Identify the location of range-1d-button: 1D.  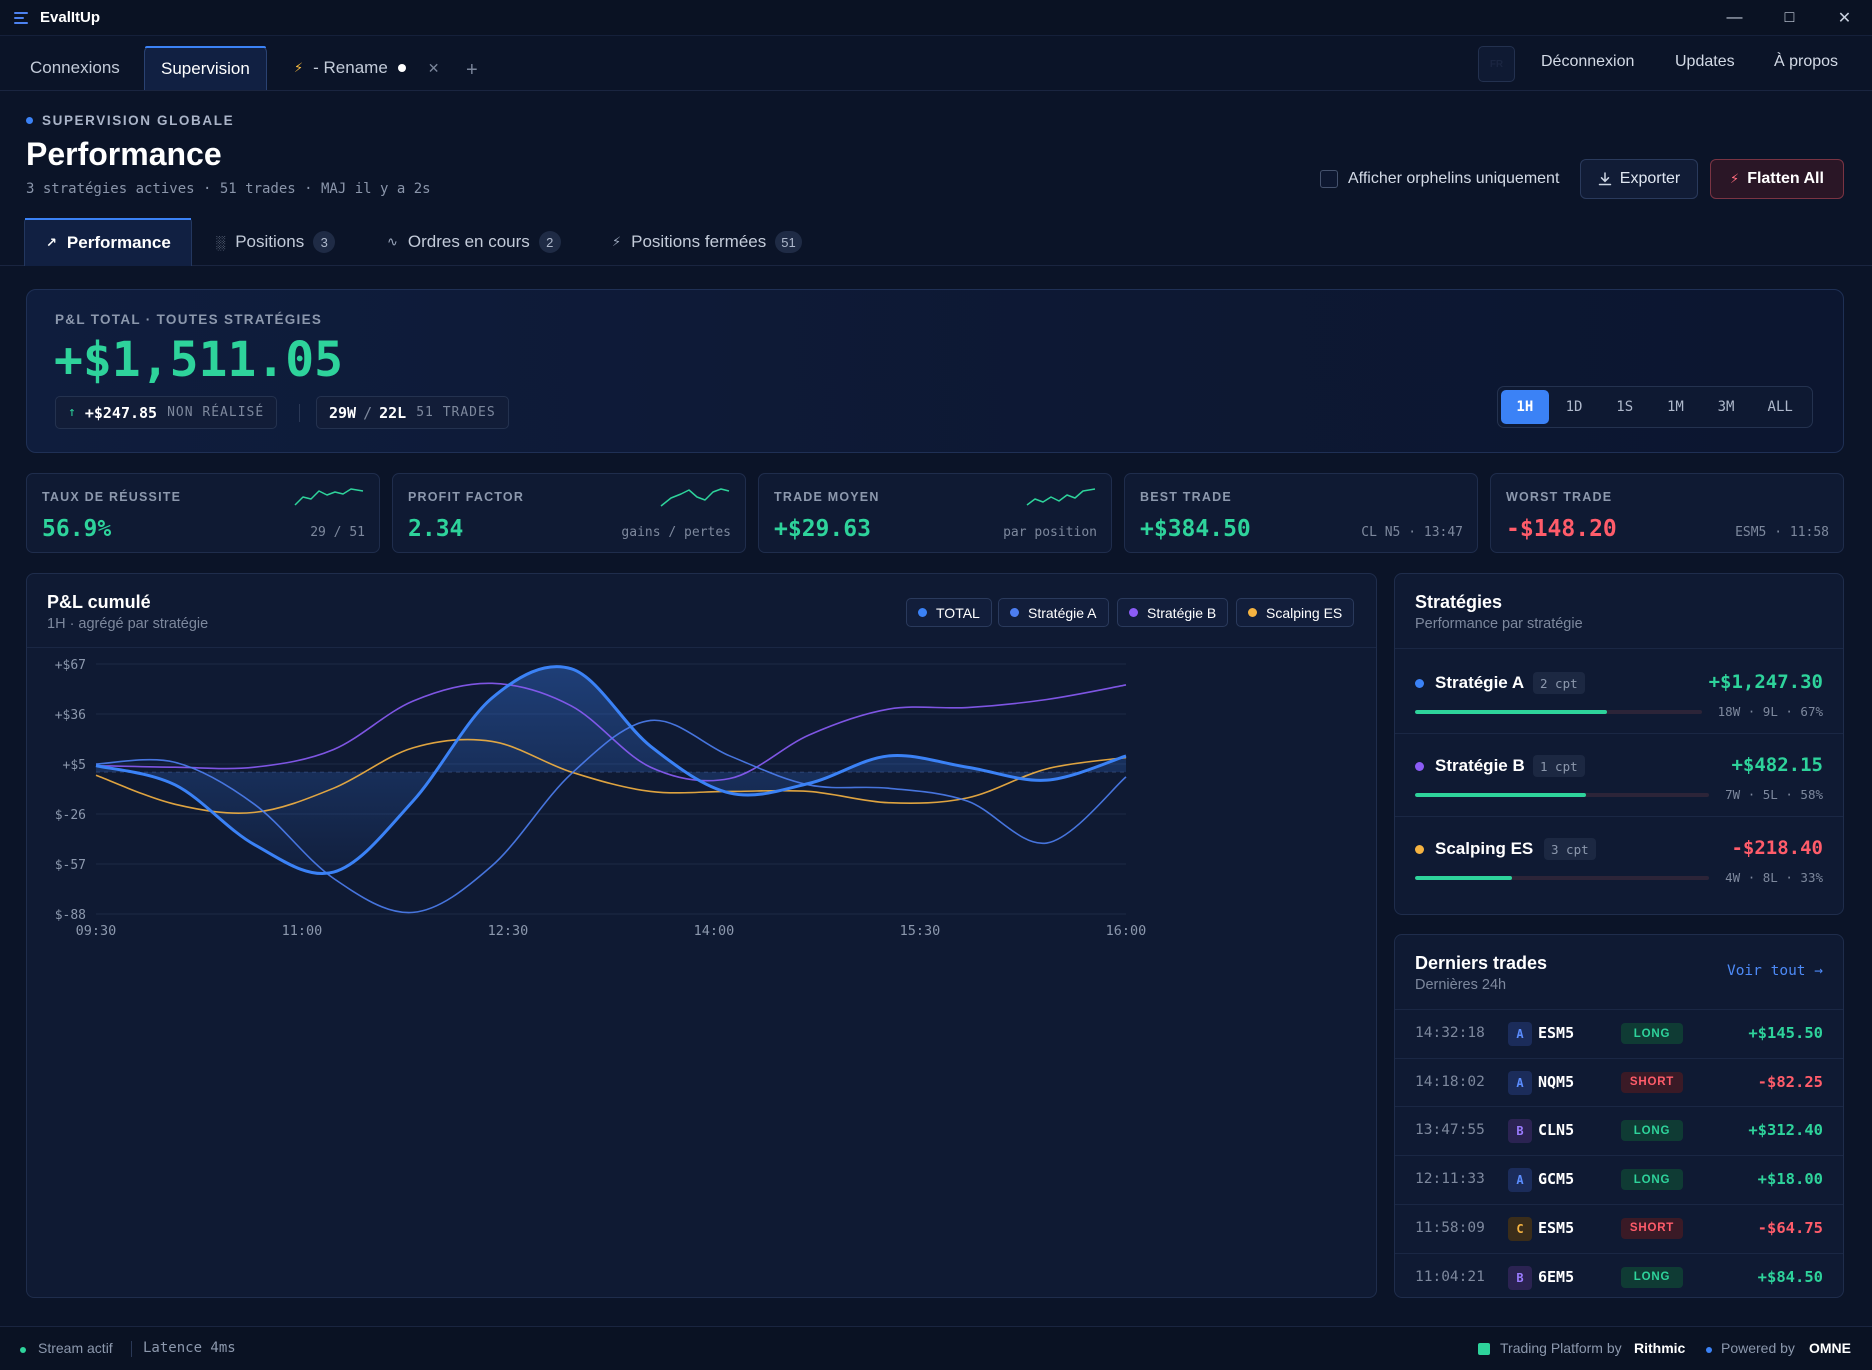
(1574, 407).